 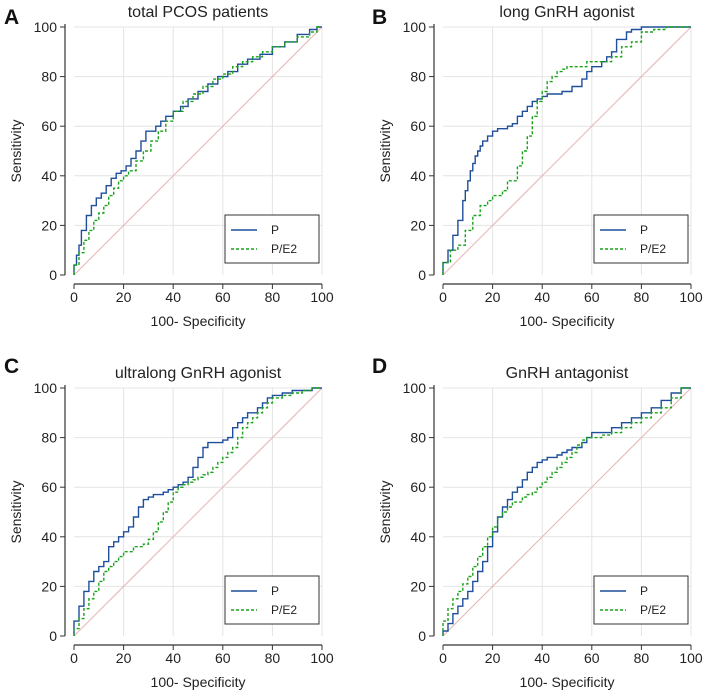 I want to click on panel-letter: C, so click(x=11, y=366).